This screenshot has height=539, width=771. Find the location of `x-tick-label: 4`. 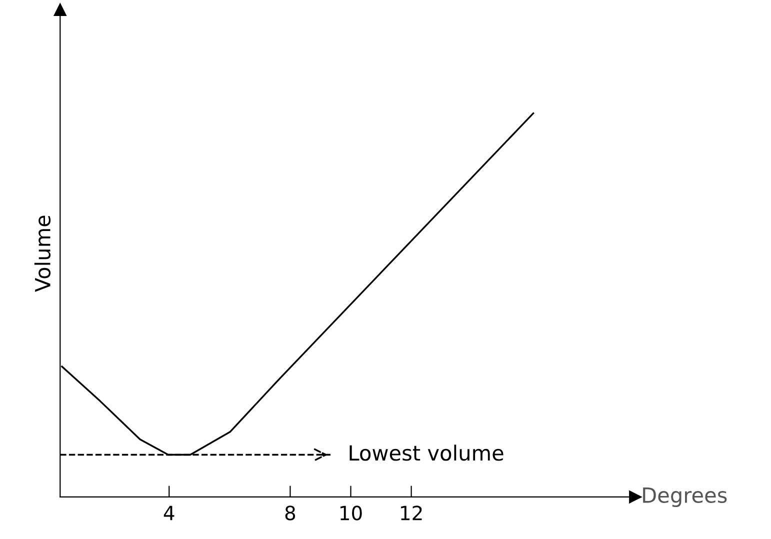

x-tick-label: 4 is located at coordinates (169, 513).